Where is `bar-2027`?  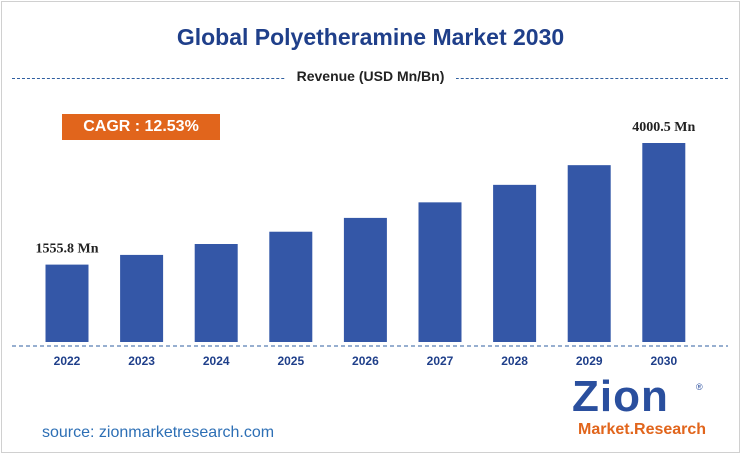
bar-2027 is located at coordinates (440, 272).